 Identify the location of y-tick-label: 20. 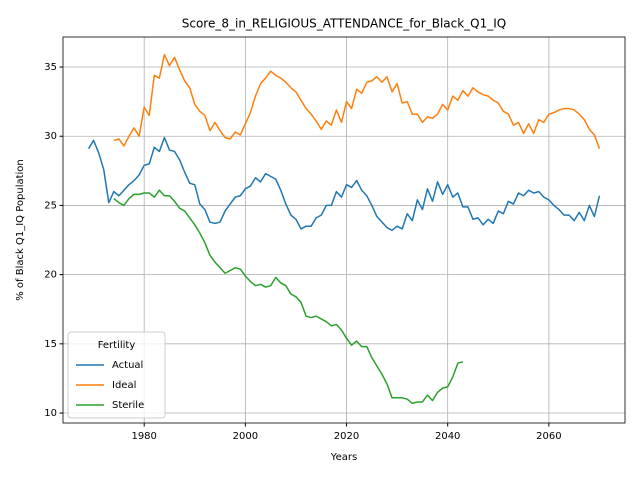
(50, 275).